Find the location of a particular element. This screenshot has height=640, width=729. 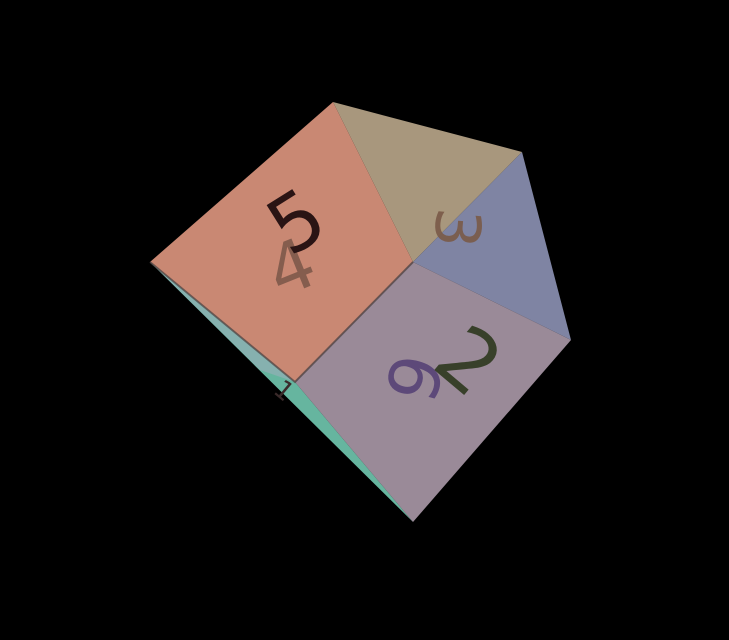

cube-face-label-3: 3 is located at coordinates (457, 228).